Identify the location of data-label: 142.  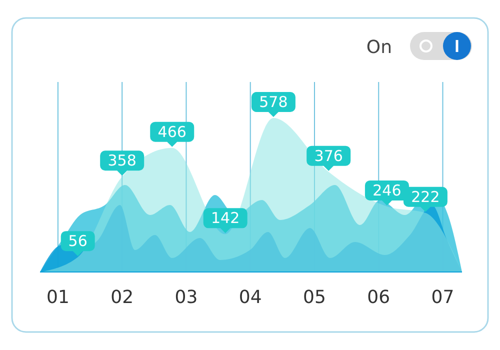
(225, 218).